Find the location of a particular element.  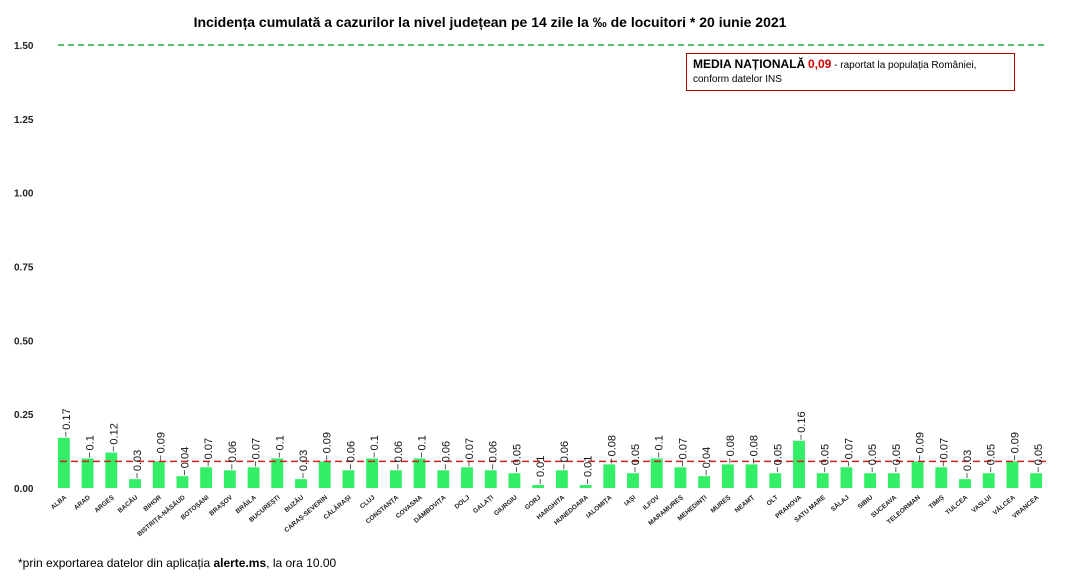

x-tick-label: VASLUI is located at coordinates (982, 504).